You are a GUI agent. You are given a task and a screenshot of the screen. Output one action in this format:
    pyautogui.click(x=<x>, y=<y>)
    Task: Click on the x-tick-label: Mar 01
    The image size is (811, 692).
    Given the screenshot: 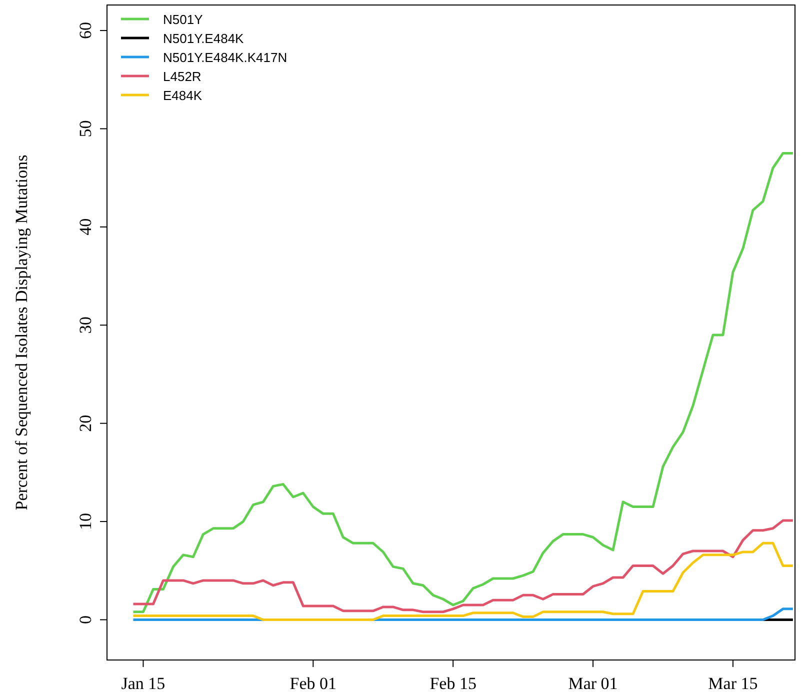 What is the action you would take?
    pyautogui.click(x=593, y=683)
    